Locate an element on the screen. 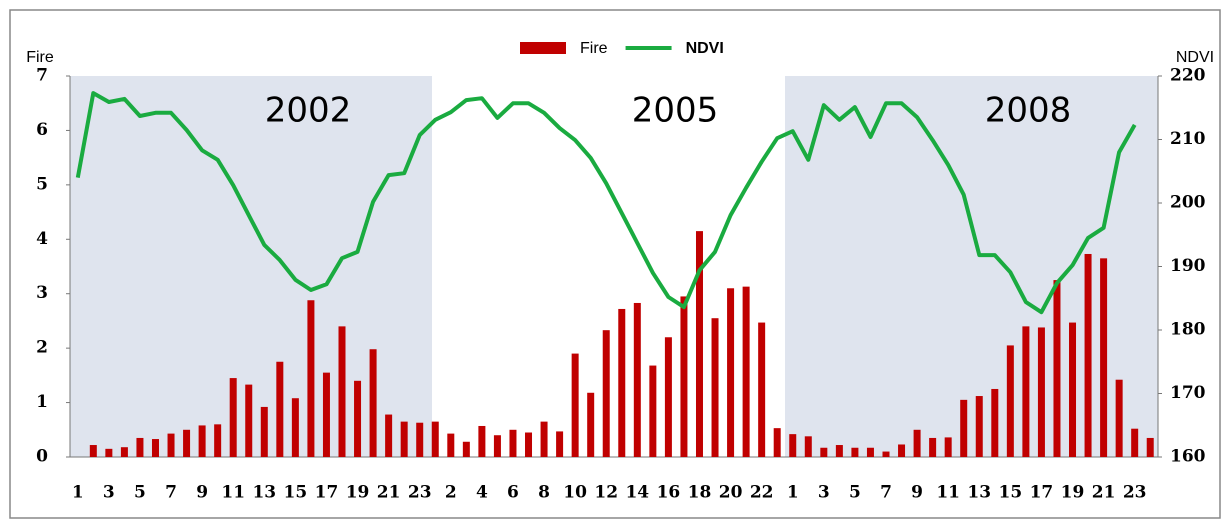 The image size is (1229, 527). y-tick-label: 2 is located at coordinates (42, 348).